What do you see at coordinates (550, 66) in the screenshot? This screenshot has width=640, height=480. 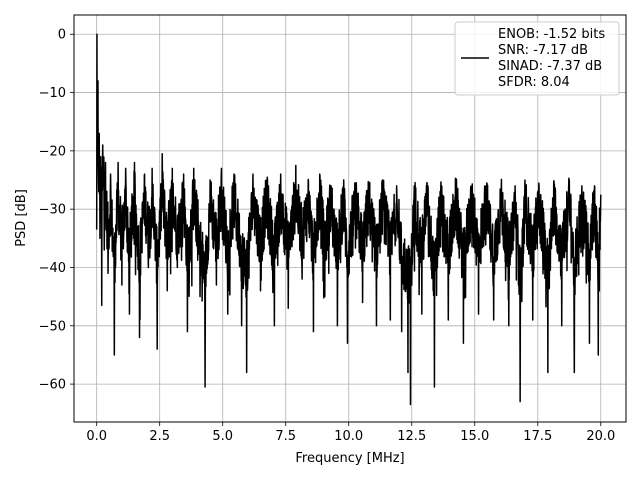 I see `legend-sinad: SINAD: -7.37 dB` at bounding box center [550, 66].